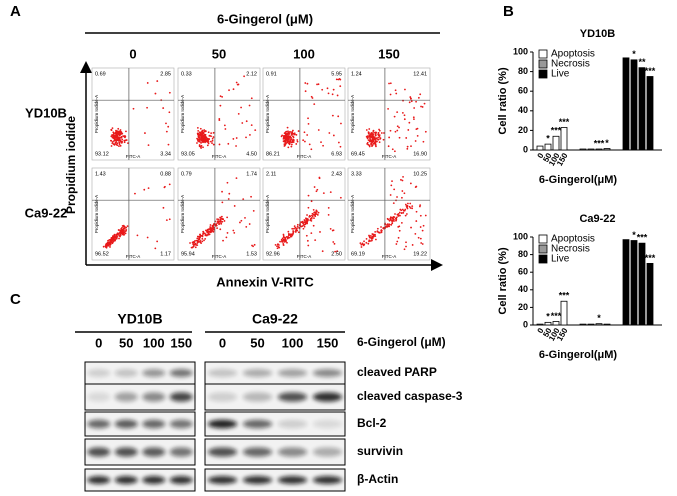 The height and width of the screenshot is (496, 677). I want to click on quadrant-value: 5.95, so click(336, 74).